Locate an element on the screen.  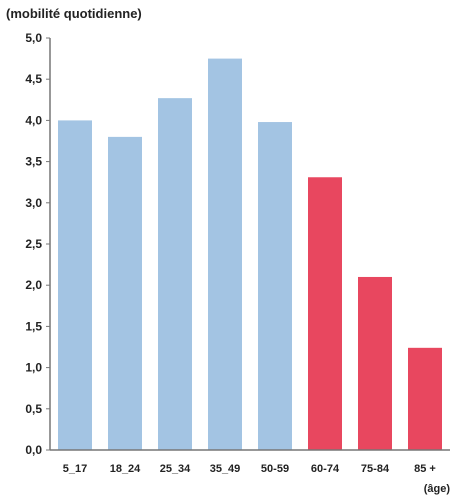
y-tick-label: 1,0 is located at coordinates (33, 368).